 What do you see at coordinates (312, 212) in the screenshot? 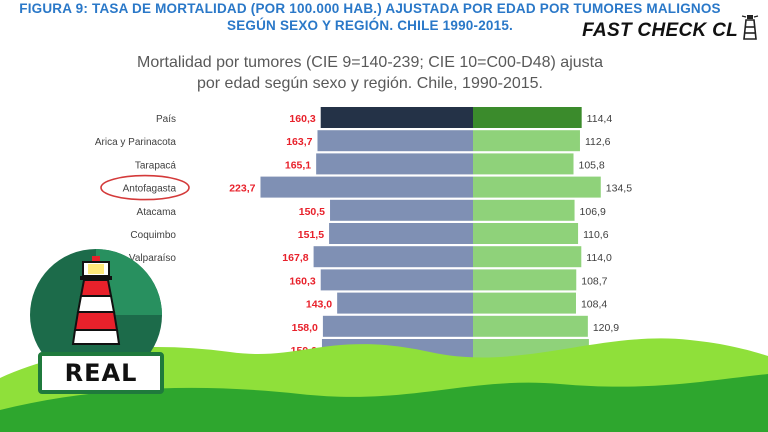
I see `data-label-male: 150,5` at bounding box center [312, 212].